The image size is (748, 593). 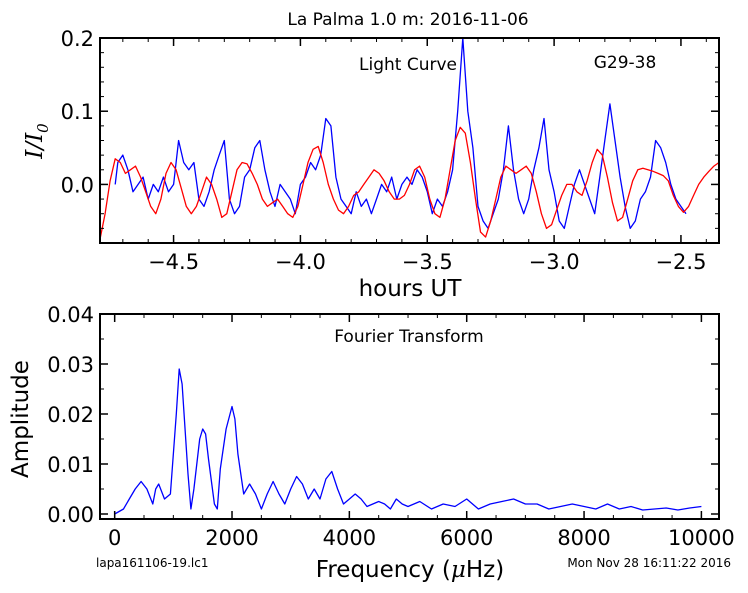 What do you see at coordinates (77, 39) in the screenshot?
I see `light-curve-ytick-label: 0.2` at bounding box center [77, 39].